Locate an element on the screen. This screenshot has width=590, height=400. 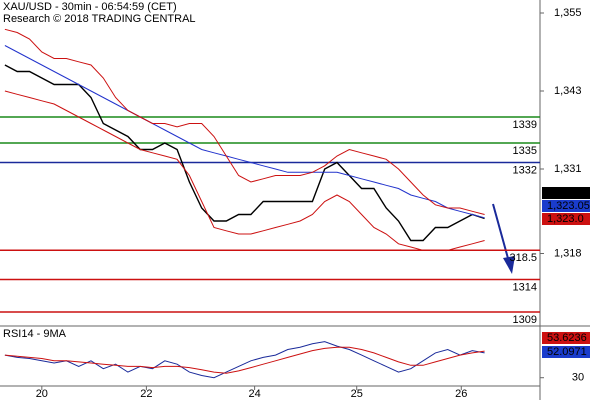
rsi-y-tick-label: 30 is located at coordinates (578, 378).